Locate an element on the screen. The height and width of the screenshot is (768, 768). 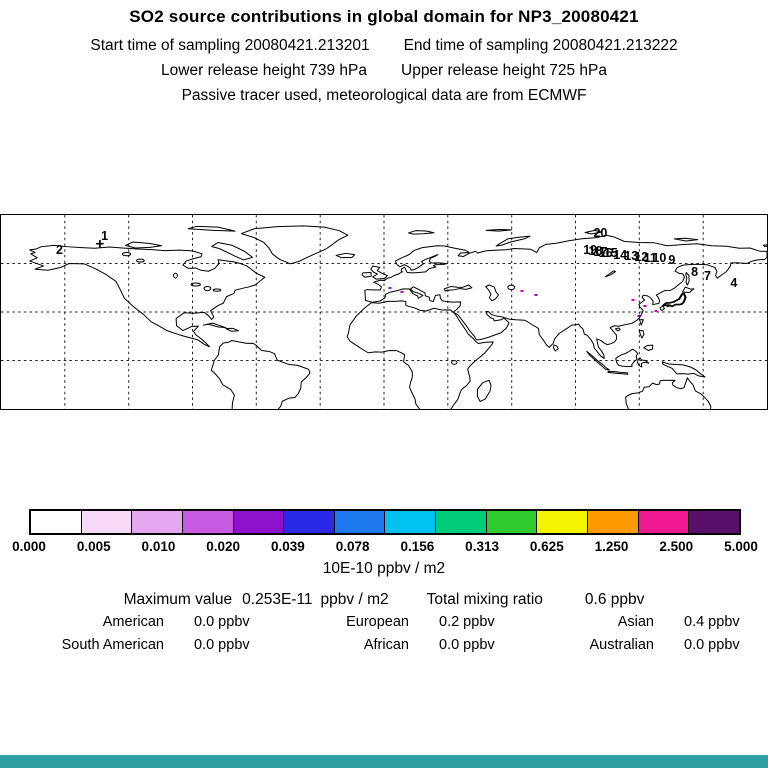
colorbar-tick: 0.005 is located at coordinates (93, 546).